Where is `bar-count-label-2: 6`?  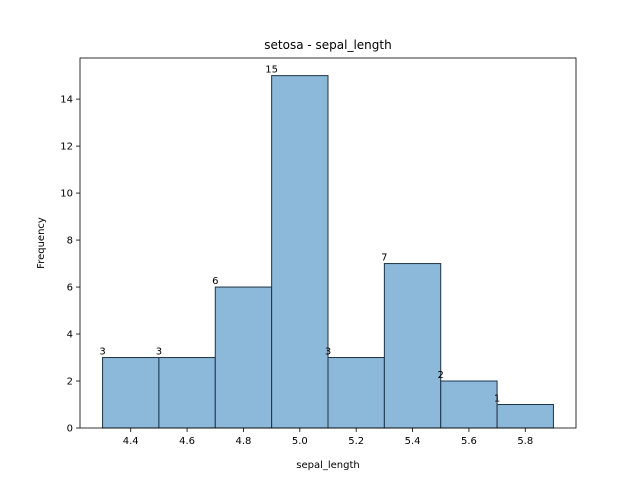 bar-count-label-2: 6 is located at coordinates (215, 281).